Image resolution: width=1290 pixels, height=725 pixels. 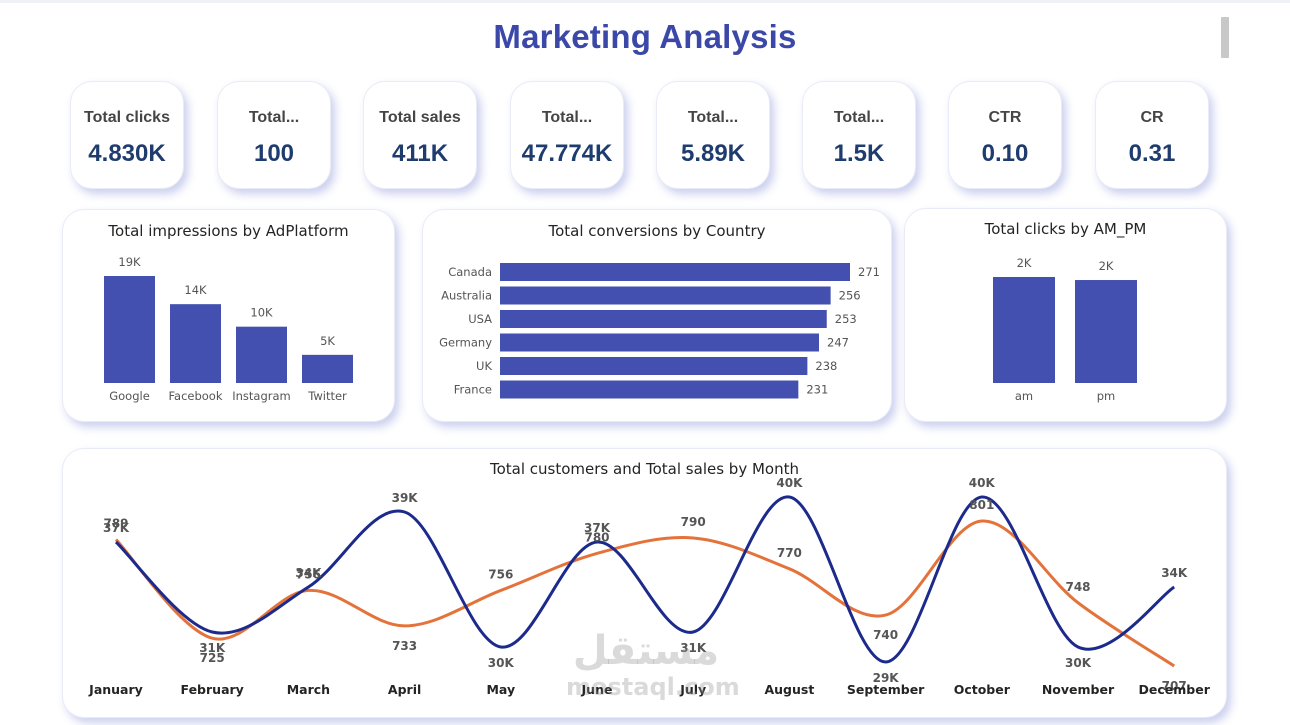 What do you see at coordinates (127, 135) in the screenshot?
I see `kpi-card-total-clicks: Total clicks 4.830K` at bounding box center [127, 135].